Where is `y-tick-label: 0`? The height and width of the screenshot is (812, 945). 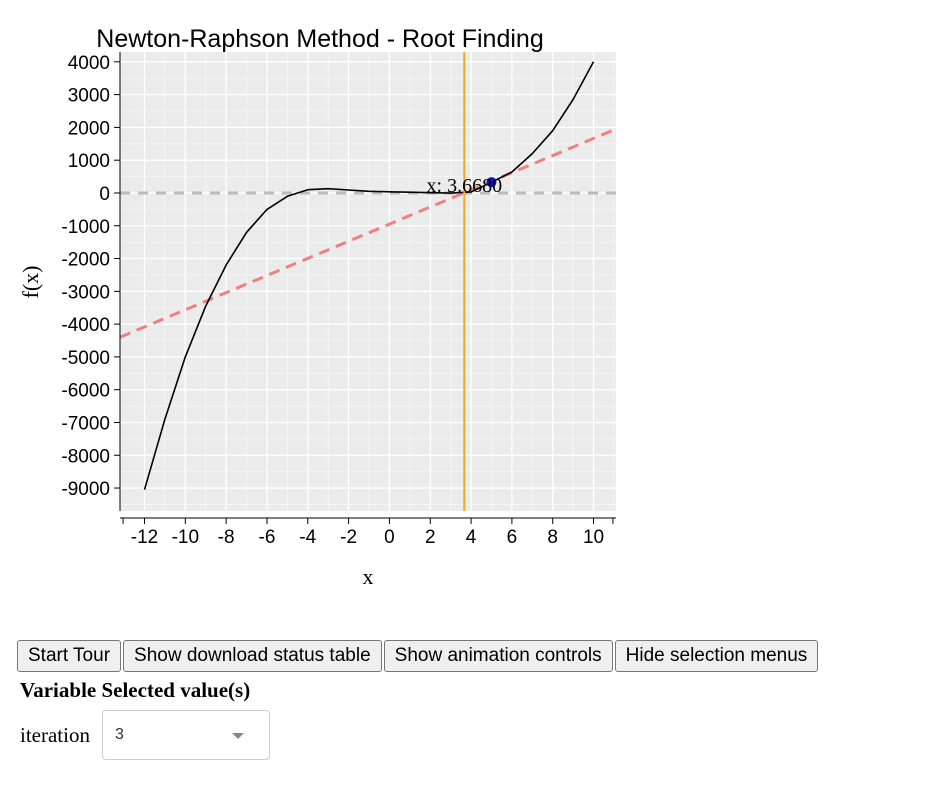
y-tick-label: 0 is located at coordinates (104, 194).